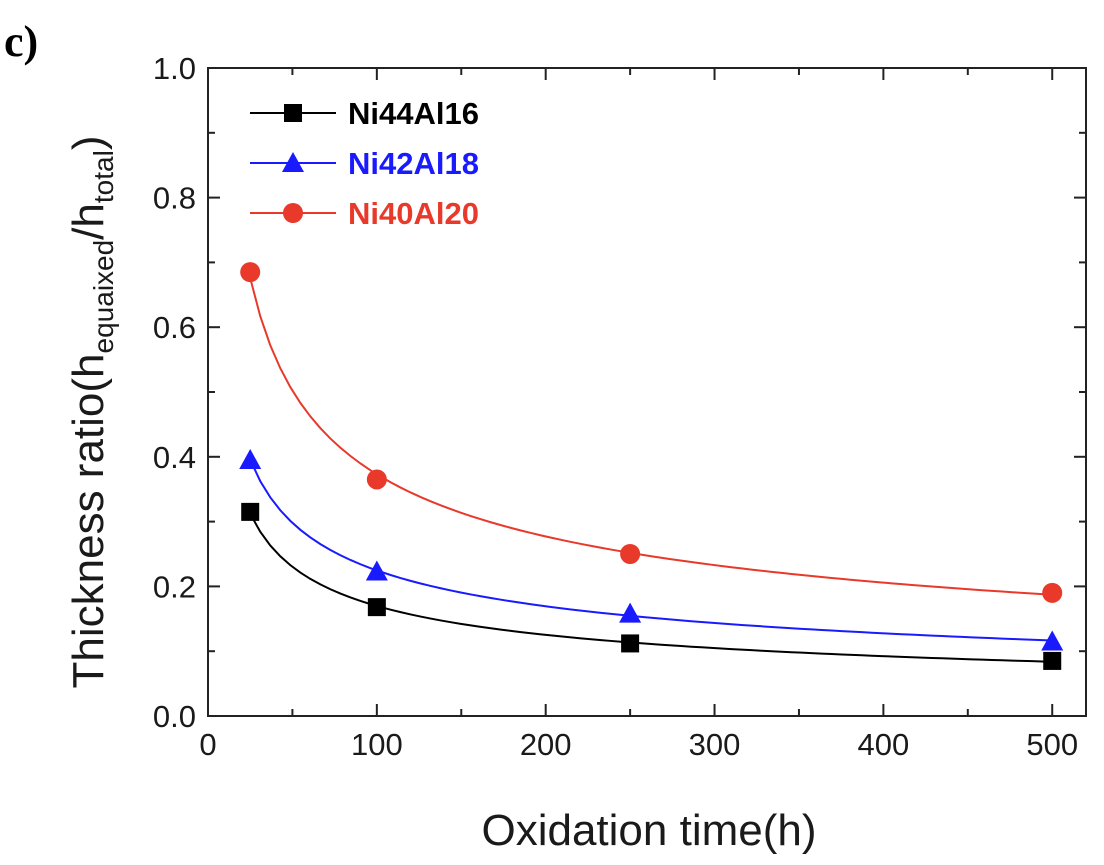 Image resolution: width=1104 pixels, height=865 pixels. I want to click on y-axis-title-sub1: equaixed, so click(103, 297).